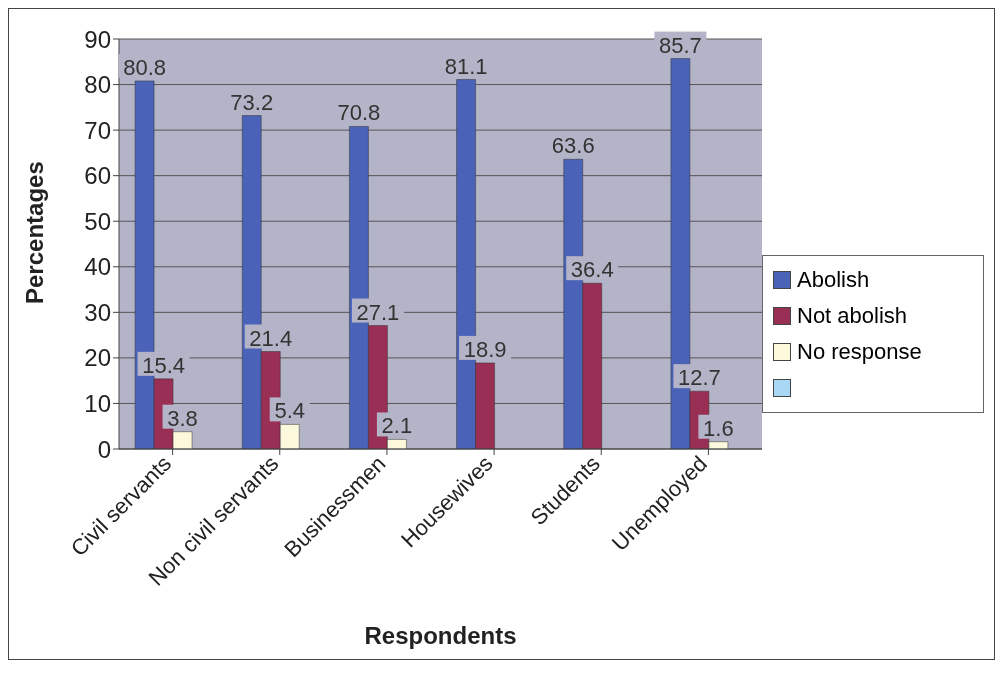 The image size is (1007, 676). Describe the element at coordinates (97, 312) in the screenshot. I see `y-tick-label: 30` at that location.